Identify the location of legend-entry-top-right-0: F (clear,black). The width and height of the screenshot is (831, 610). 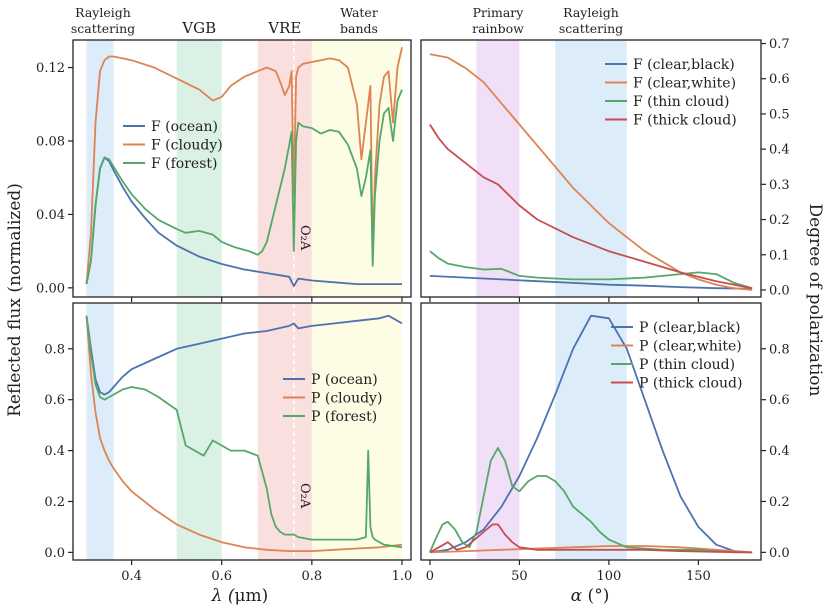
(684, 65).